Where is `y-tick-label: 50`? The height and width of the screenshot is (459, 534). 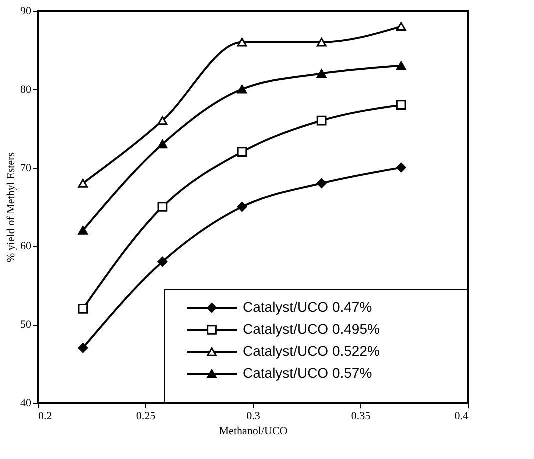 y-tick-label: 50 is located at coordinates (26, 325).